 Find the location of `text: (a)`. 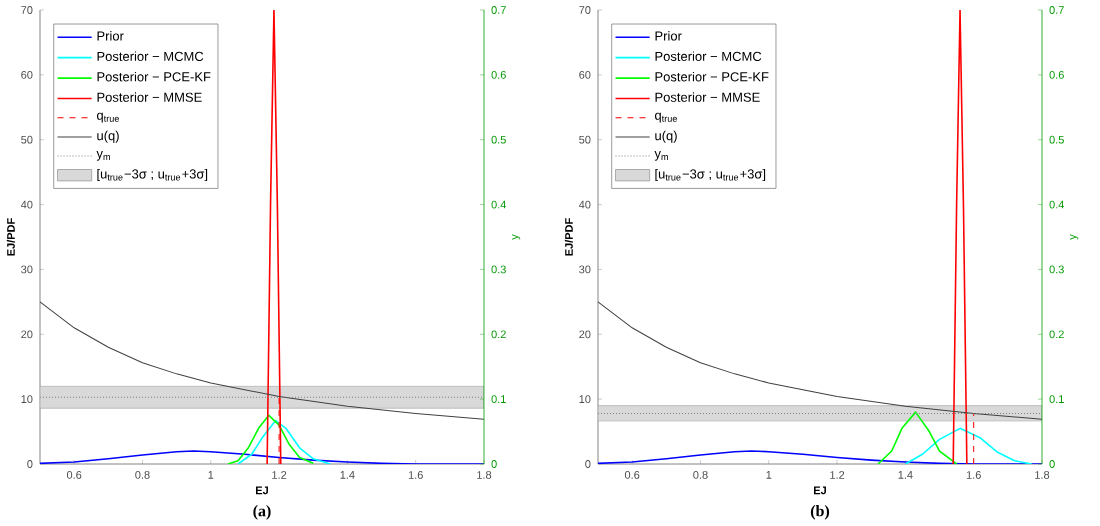

text: (a) is located at coordinates (262, 512).